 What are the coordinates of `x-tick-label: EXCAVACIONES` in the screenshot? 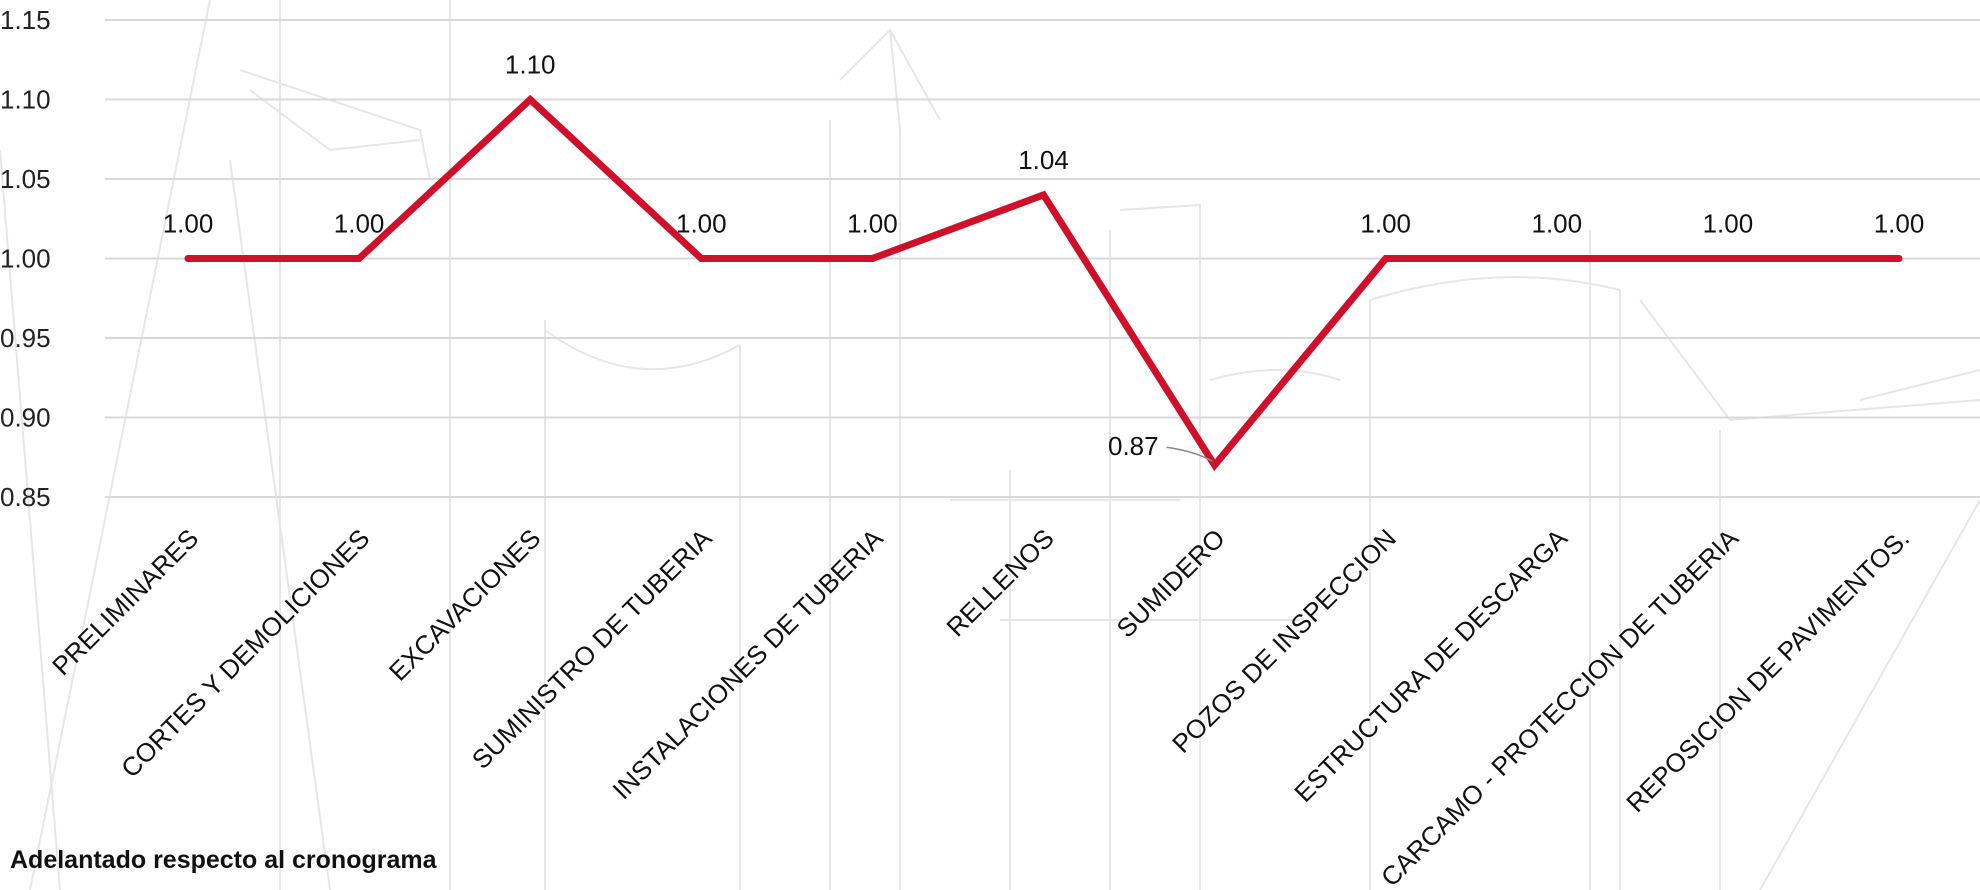 It's located at (465, 605).